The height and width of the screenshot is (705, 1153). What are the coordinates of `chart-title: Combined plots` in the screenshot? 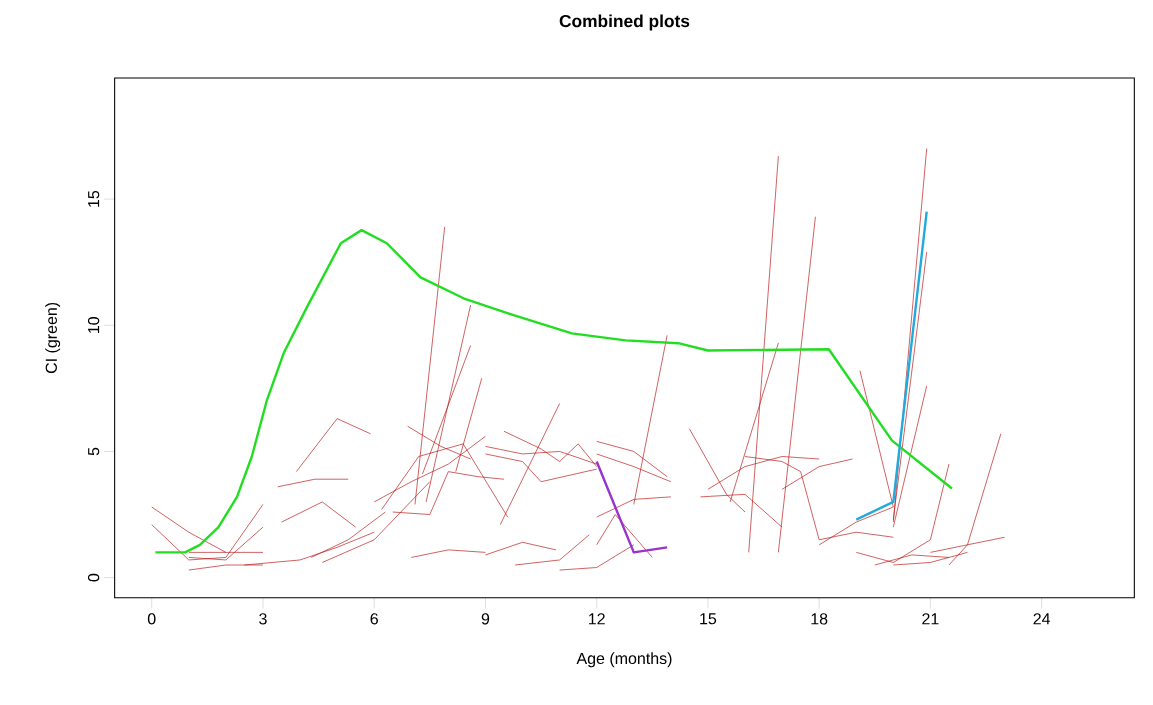 It's located at (624, 22).